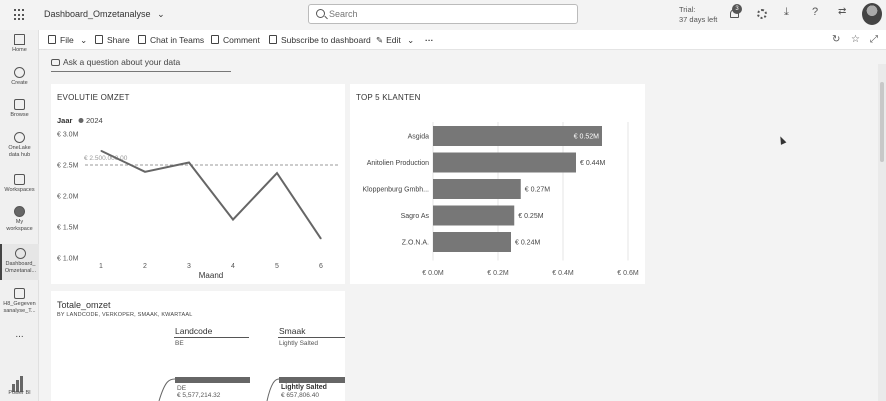 The width and height of the screenshot is (886, 401). What do you see at coordinates (311, 337) in the screenshot?
I see `smaak-underline` at bounding box center [311, 337].